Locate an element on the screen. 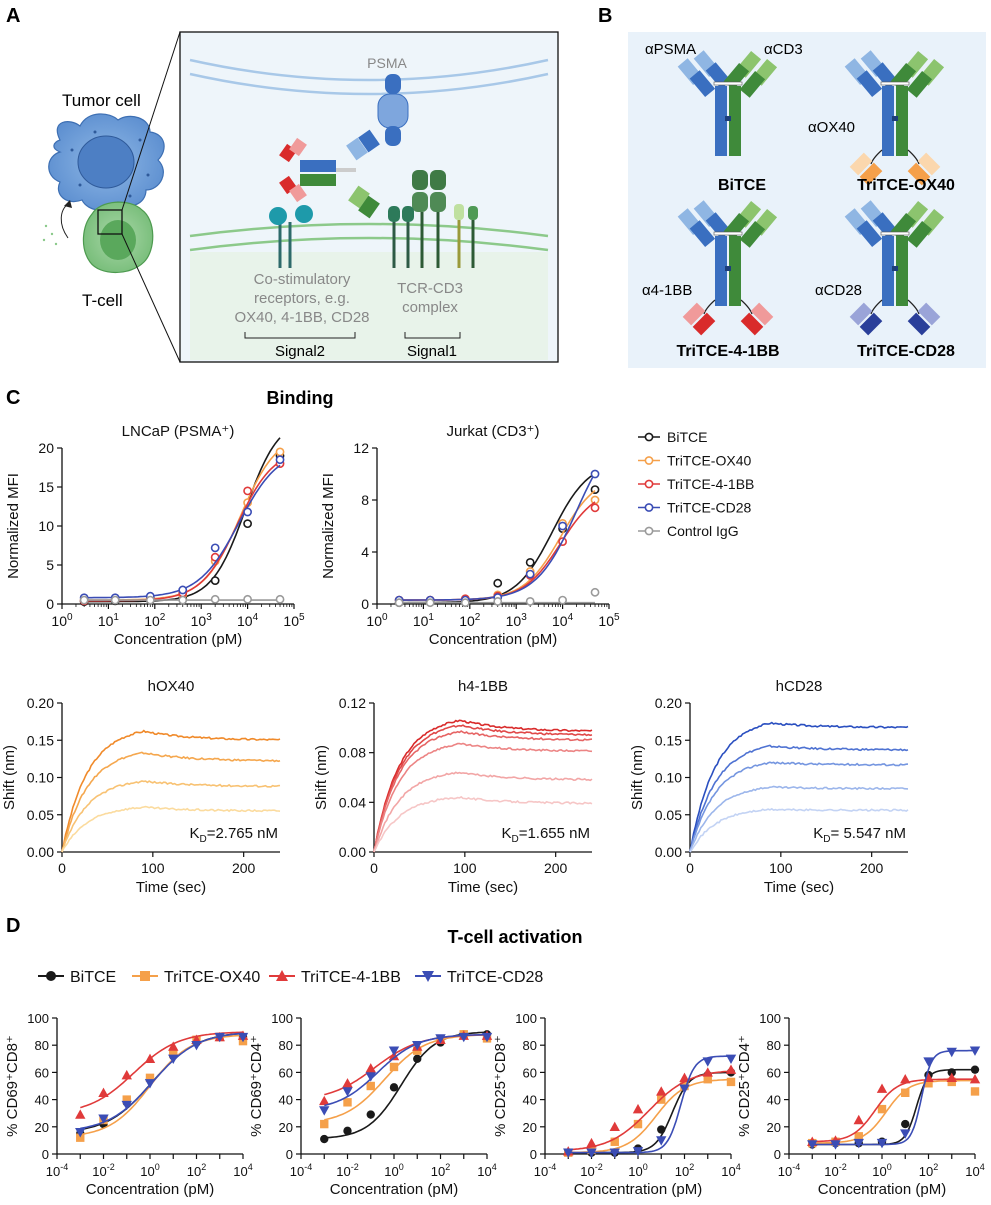 The height and width of the screenshot is (1205, 991). legend-entry: BiTCE is located at coordinates (93, 977).